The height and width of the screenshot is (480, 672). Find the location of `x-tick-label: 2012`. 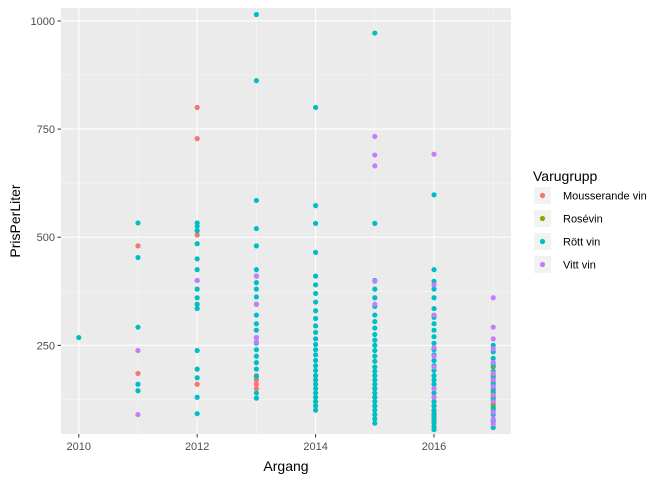

x-tick-label: 2012 is located at coordinates (197, 447).